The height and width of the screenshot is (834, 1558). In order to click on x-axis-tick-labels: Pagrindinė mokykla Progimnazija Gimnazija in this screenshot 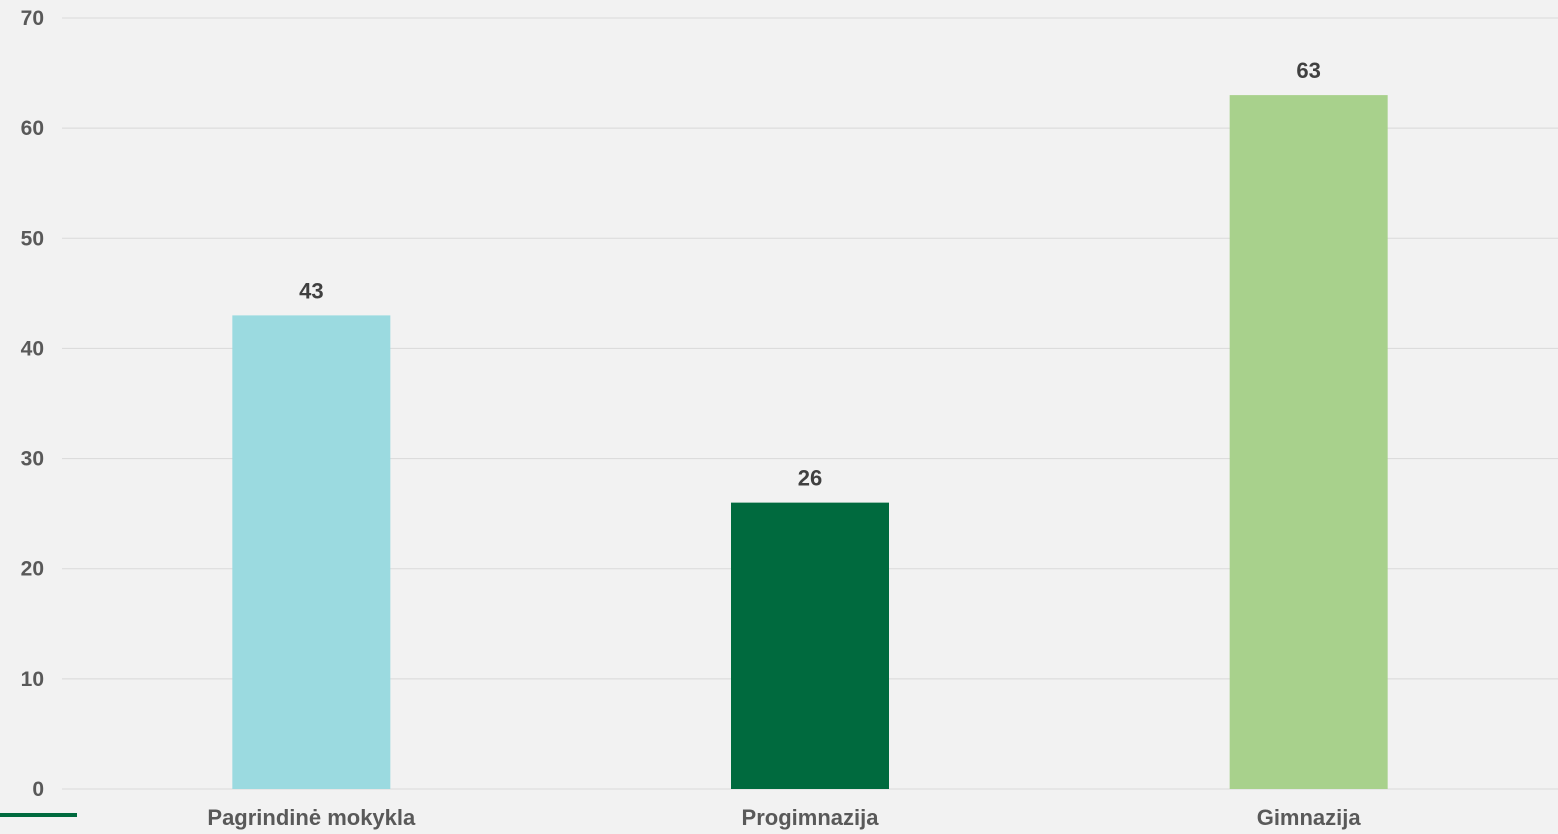, I will do `click(784, 817)`.